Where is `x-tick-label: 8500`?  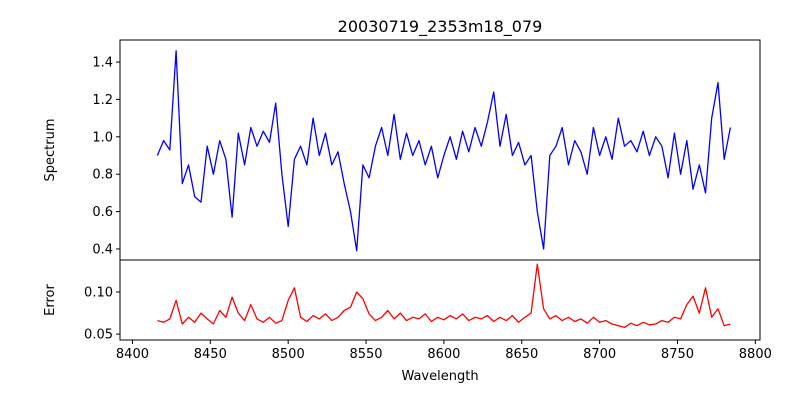 x-tick-label: 8500 is located at coordinates (288, 354).